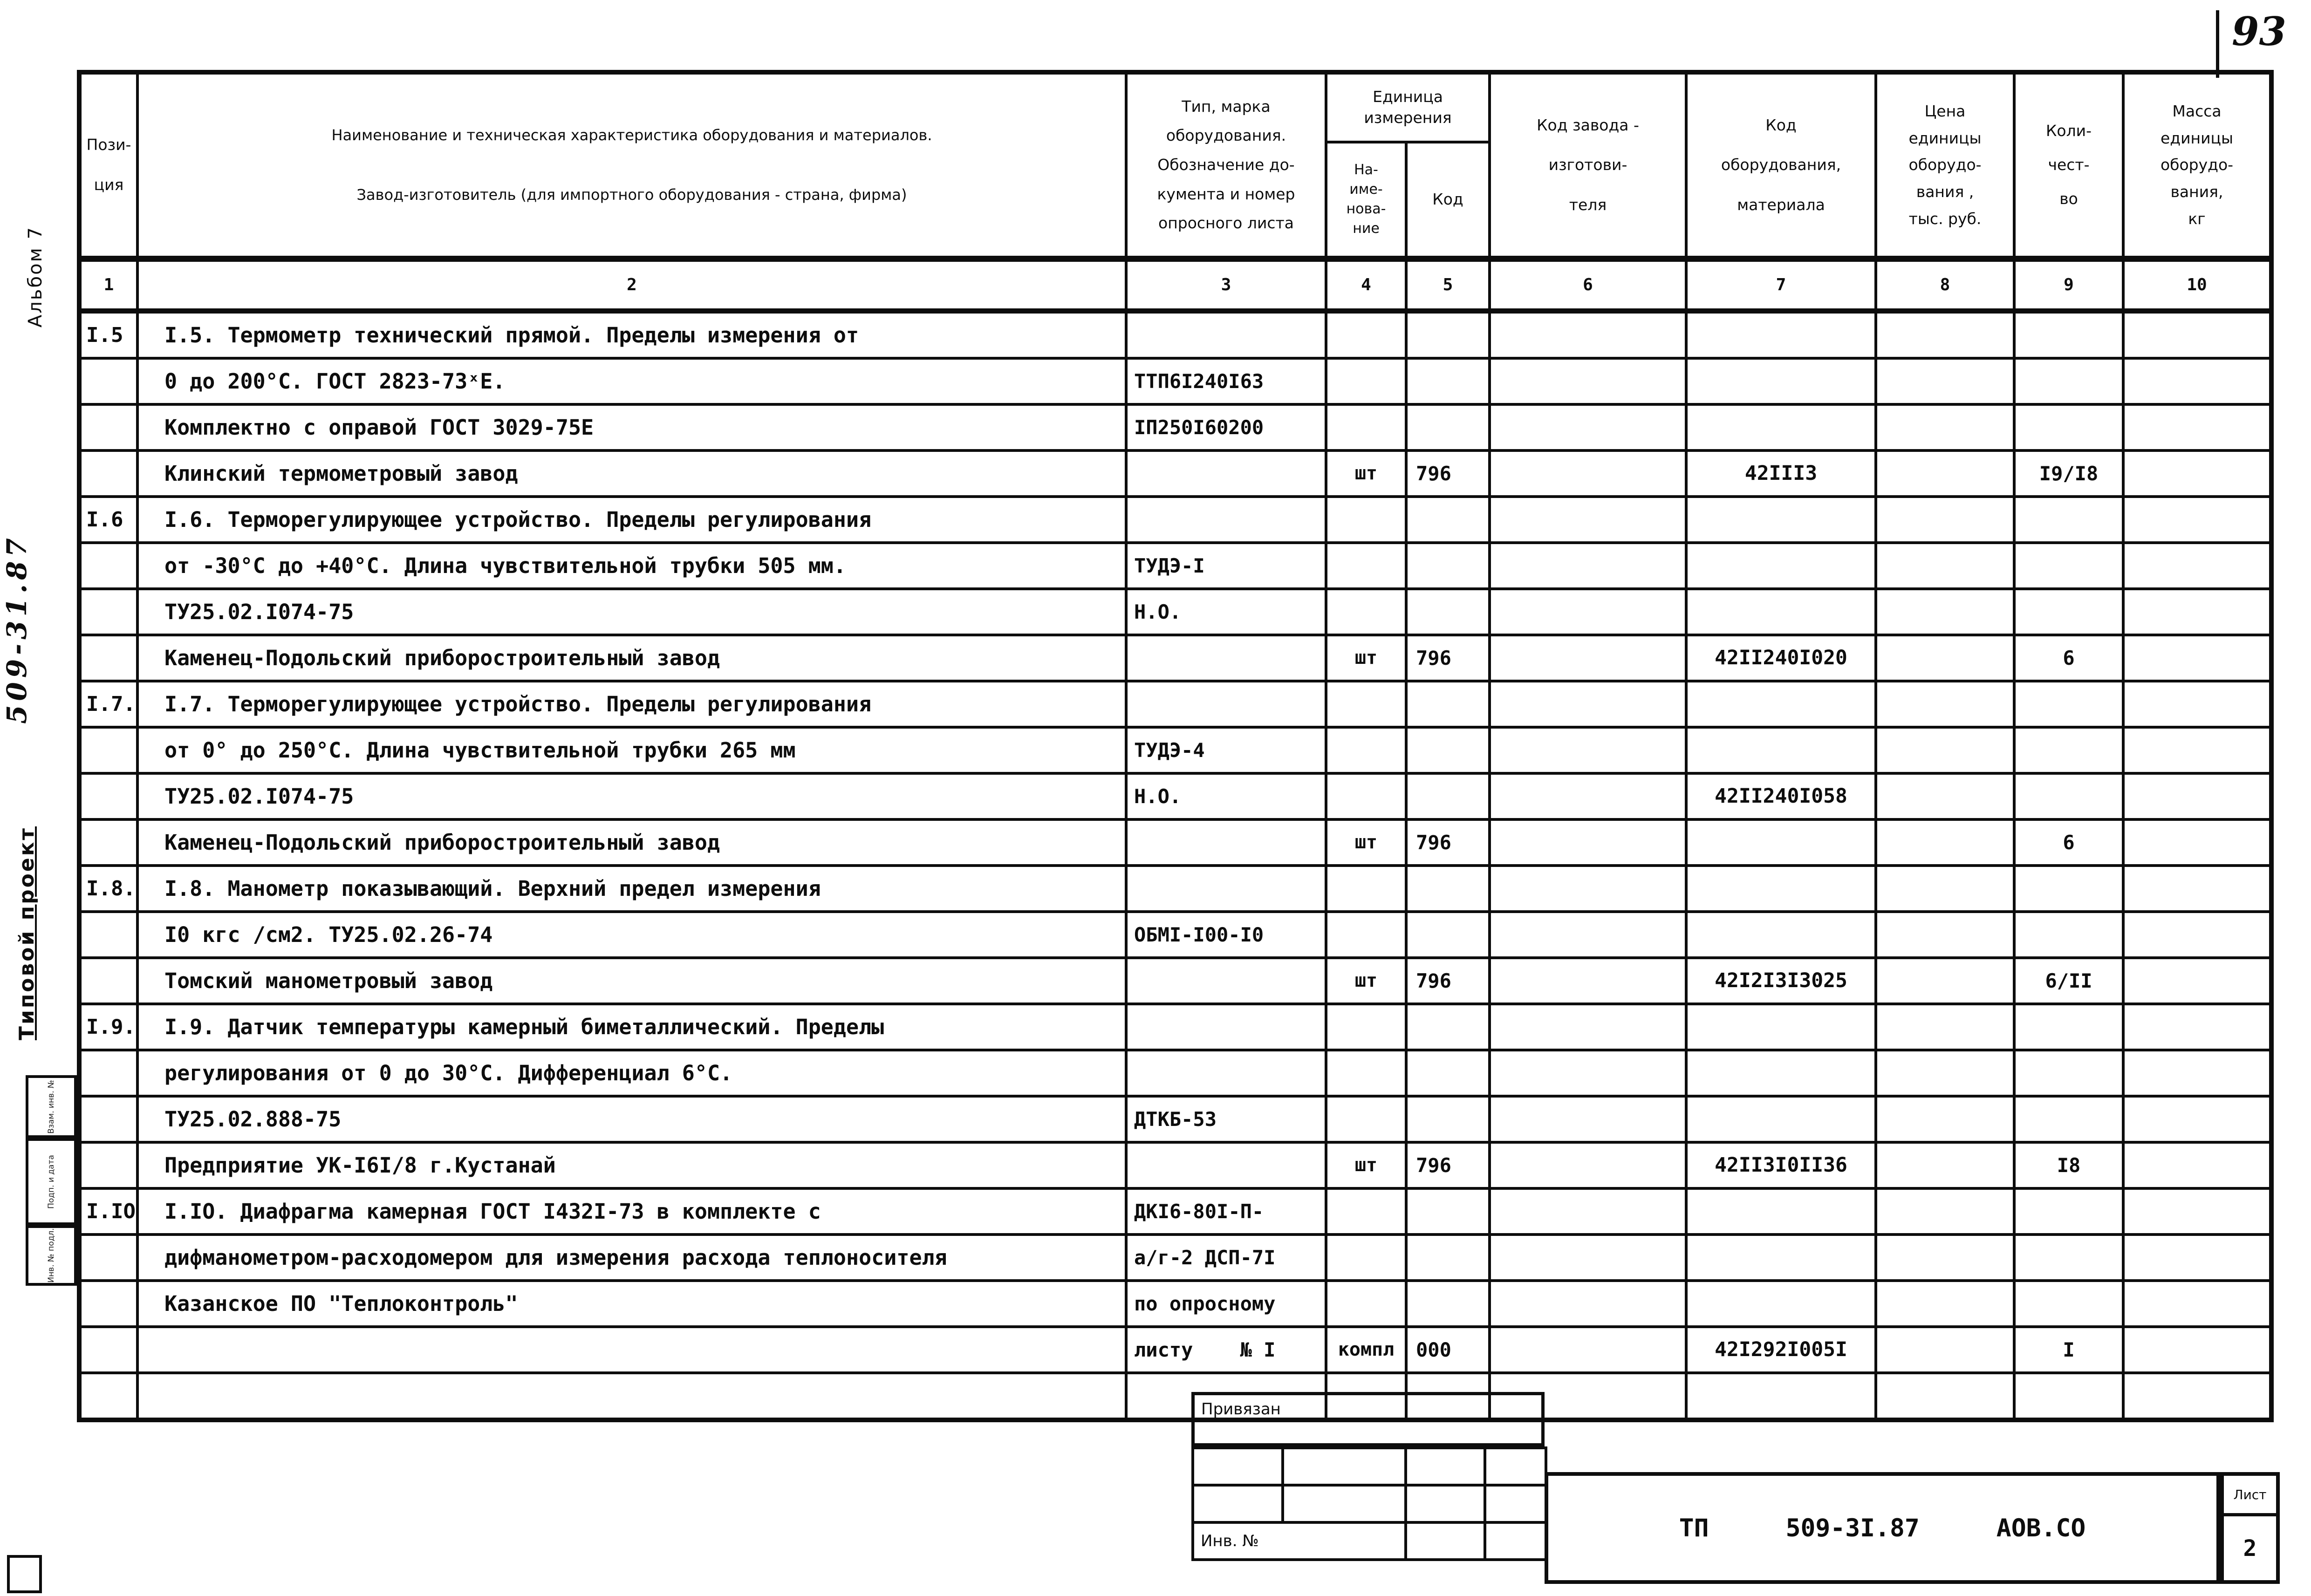  Describe the element at coordinates (632, 934) in the screenshot. I see `cell-c2: I0 кгс /см2. ТУ25.02.26-74` at that location.